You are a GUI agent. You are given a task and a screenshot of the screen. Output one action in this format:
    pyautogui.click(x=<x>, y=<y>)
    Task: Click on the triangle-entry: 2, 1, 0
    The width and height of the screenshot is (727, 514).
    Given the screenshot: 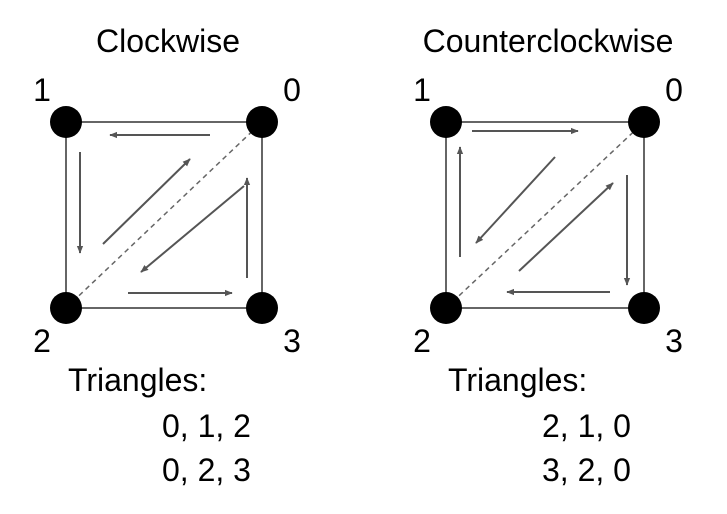 What is the action you would take?
    pyautogui.click(x=586, y=426)
    